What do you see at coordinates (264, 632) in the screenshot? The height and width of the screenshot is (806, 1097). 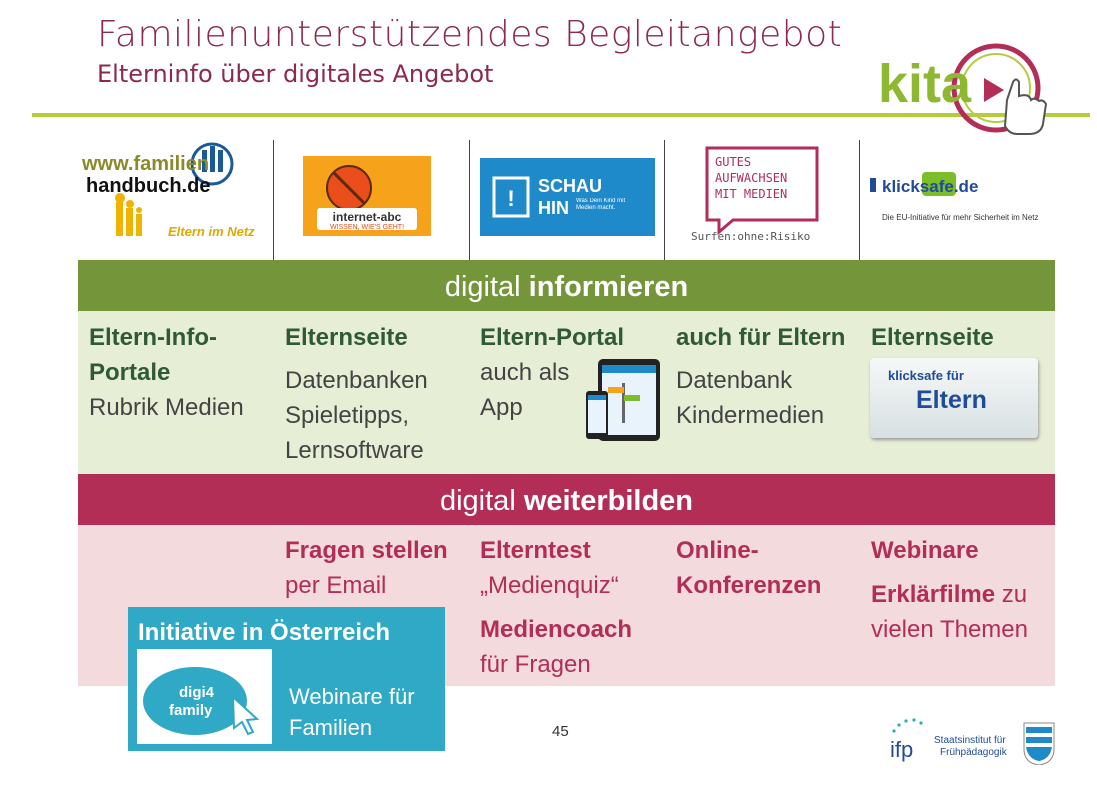 I see `austria-title: Initiative in Österreich` at bounding box center [264, 632].